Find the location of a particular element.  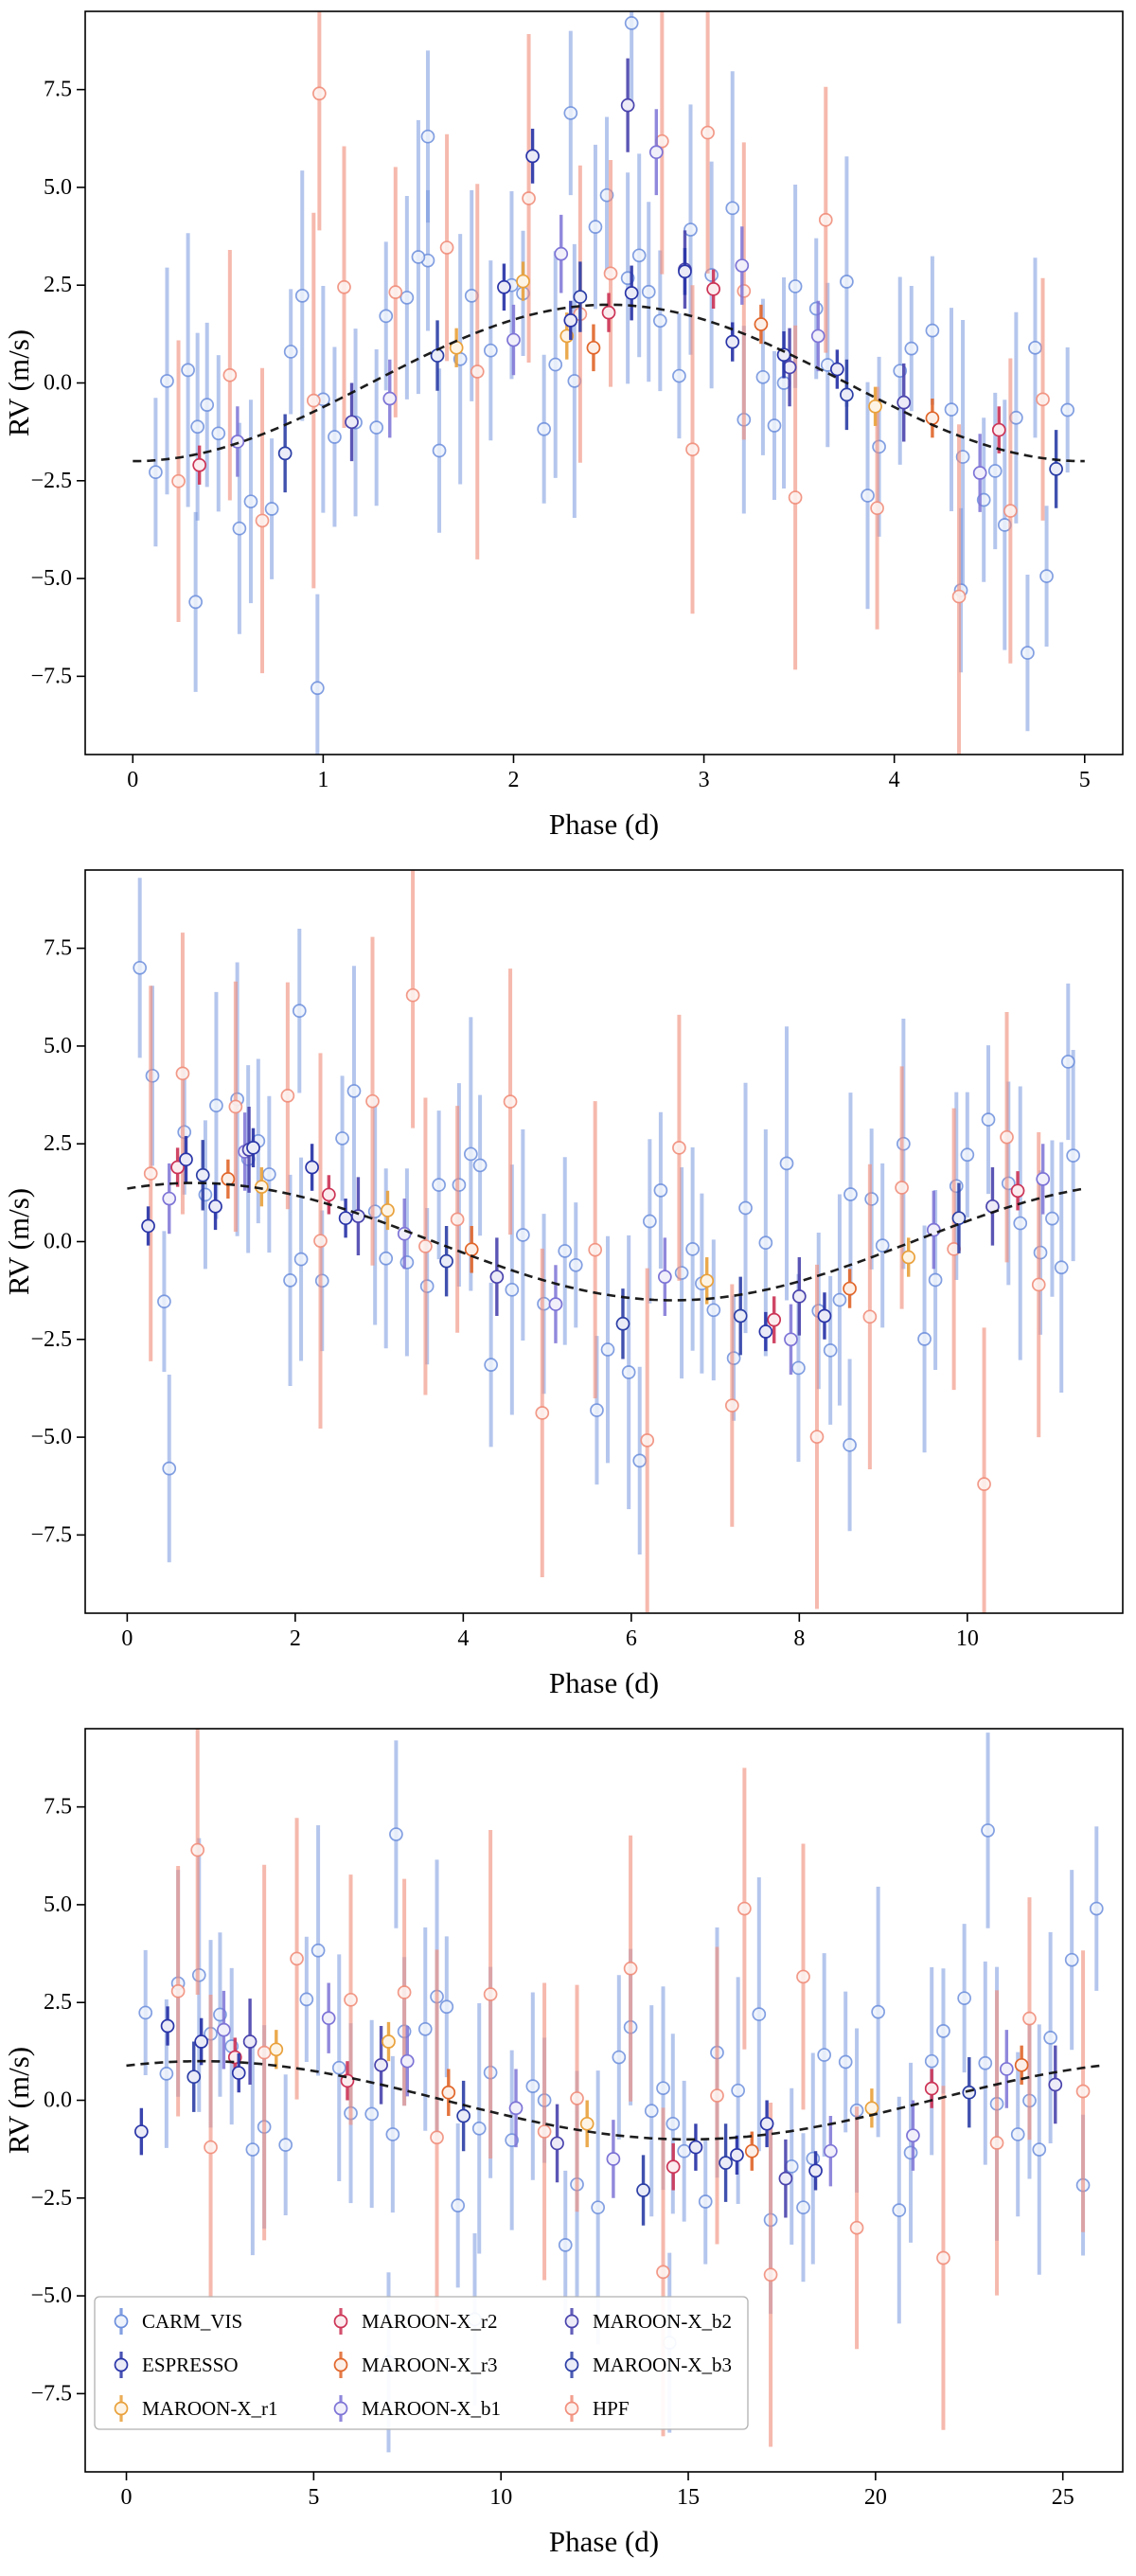

legend-label: MAROON-X_b2 is located at coordinates (662, 2321).